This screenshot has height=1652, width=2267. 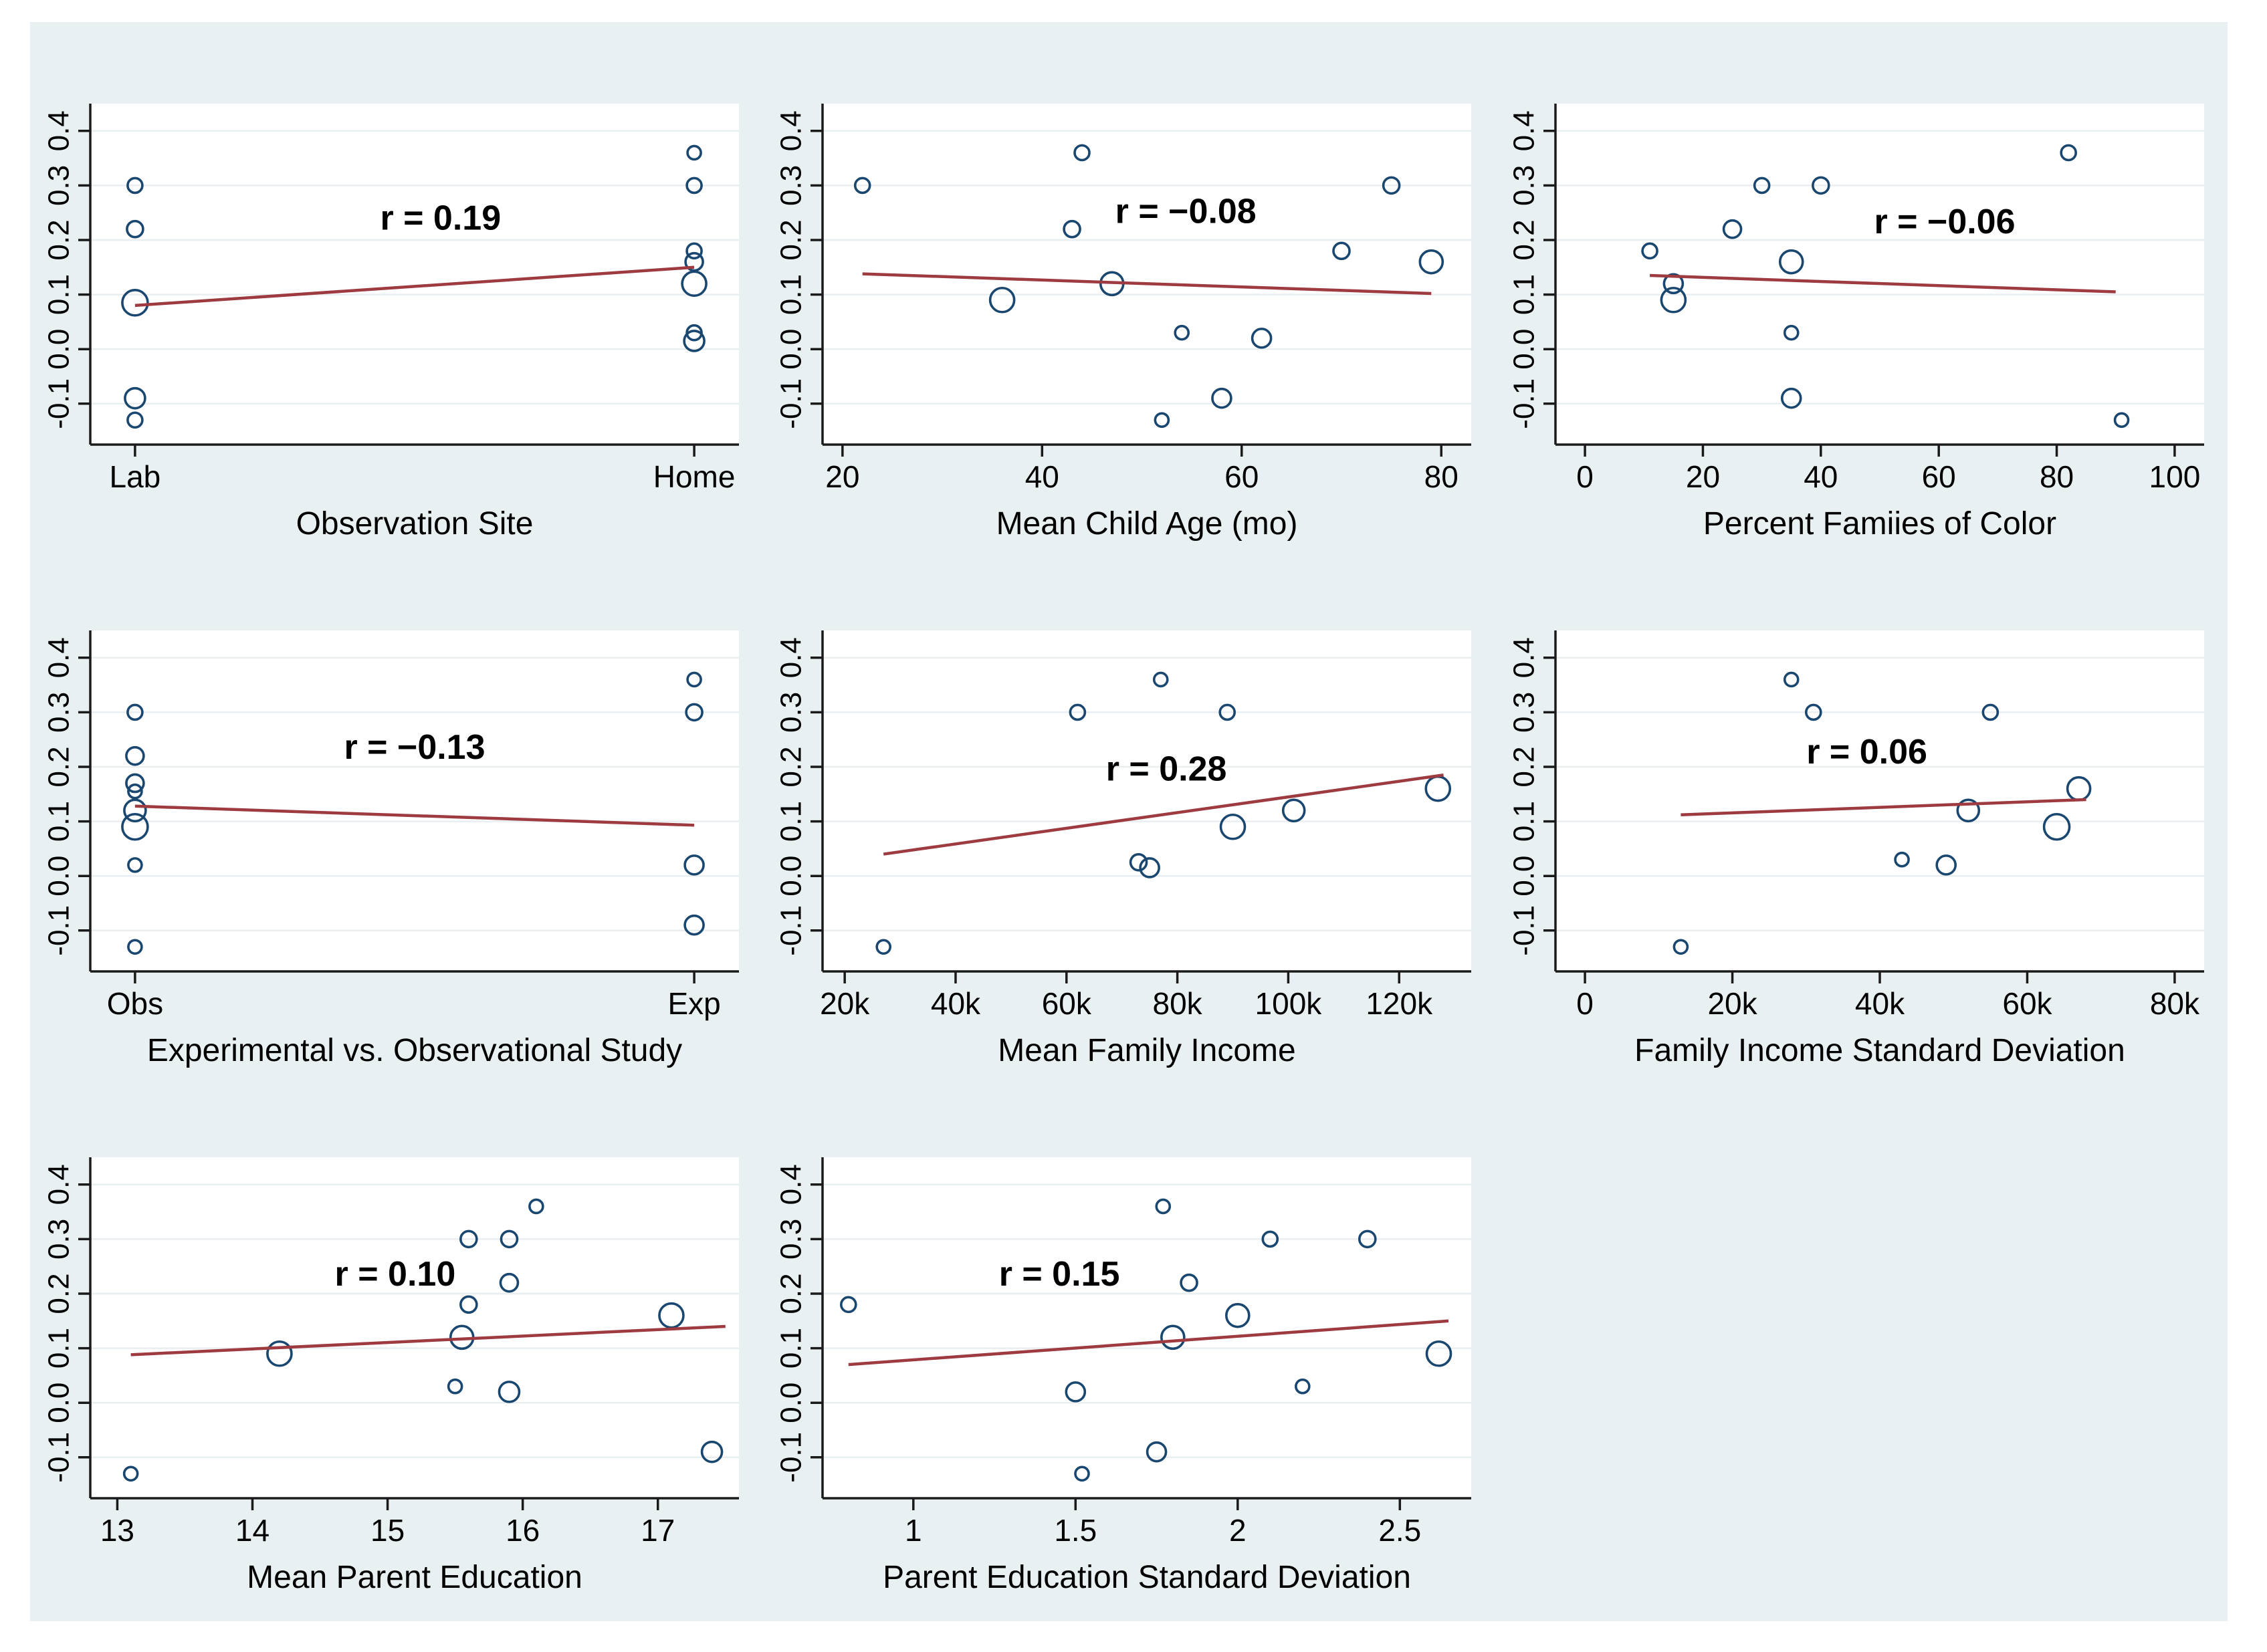 I want to click on x-axis-title: Mean Child Age (mo), so click(x=1147, y=524).